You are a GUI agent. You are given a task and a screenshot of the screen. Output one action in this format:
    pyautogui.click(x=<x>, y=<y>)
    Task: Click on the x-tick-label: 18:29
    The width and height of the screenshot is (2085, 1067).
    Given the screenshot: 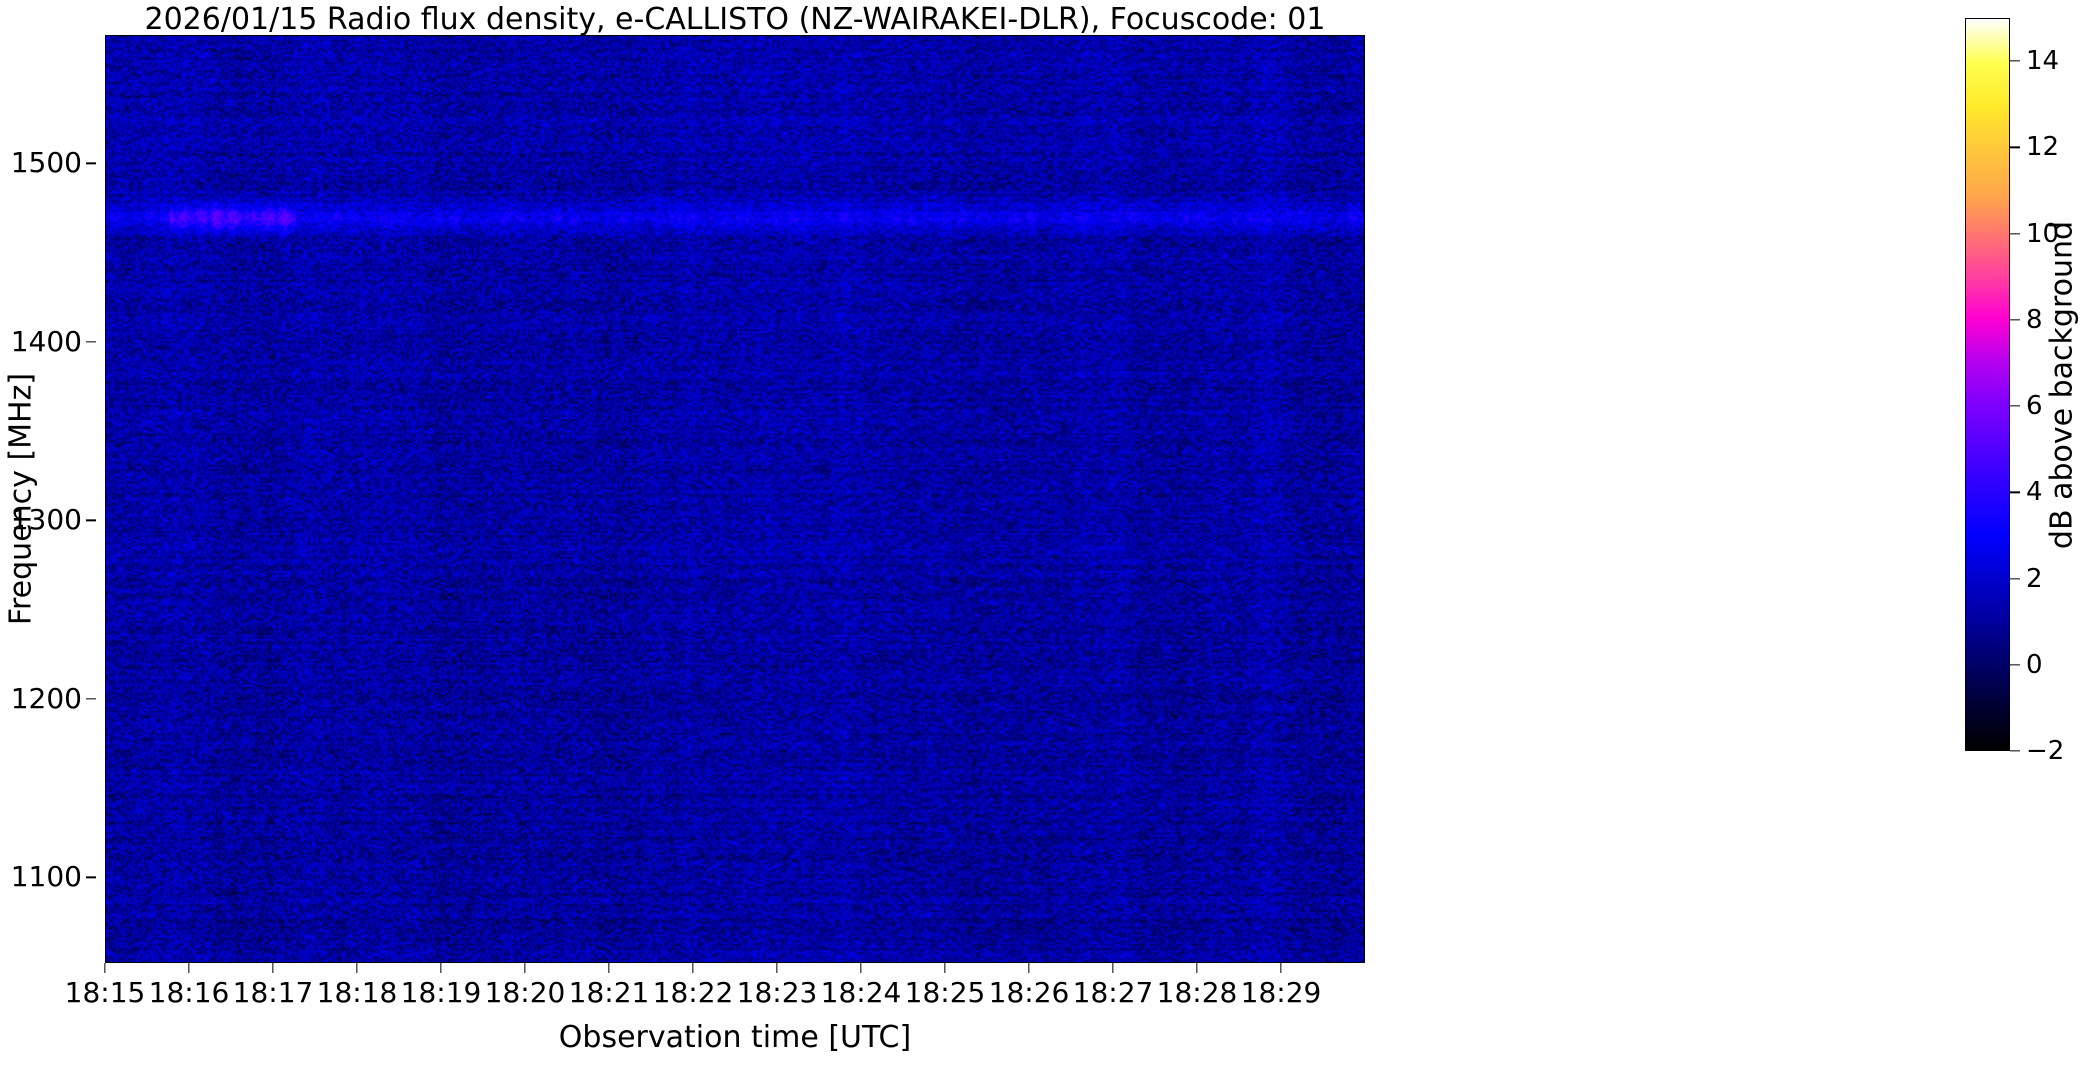 What is the action you would take?
    pyautogui.click(x=1281, y=992)
    